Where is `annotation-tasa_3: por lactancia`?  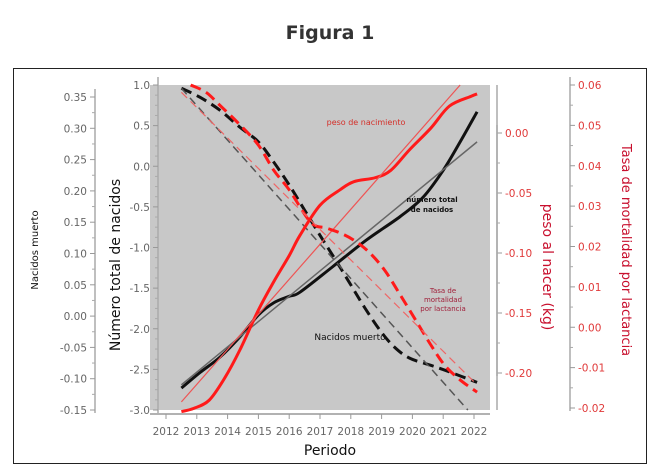
annotation-tasa_3: por lactancia is located at coordinates (442, 309).